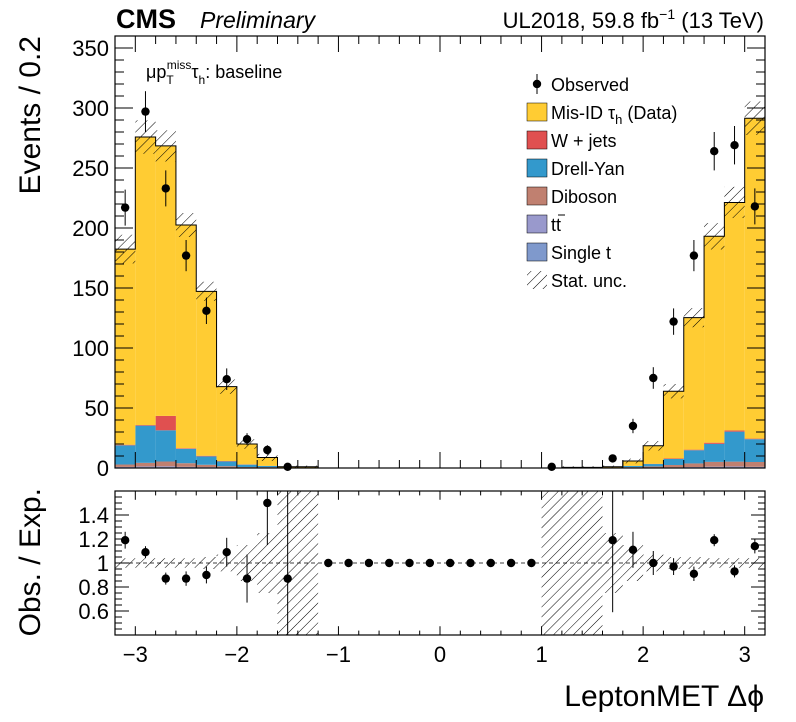 This screenshot has height=722, width=796. I want to click on legend-swatch-diboson, so click(537, 196).